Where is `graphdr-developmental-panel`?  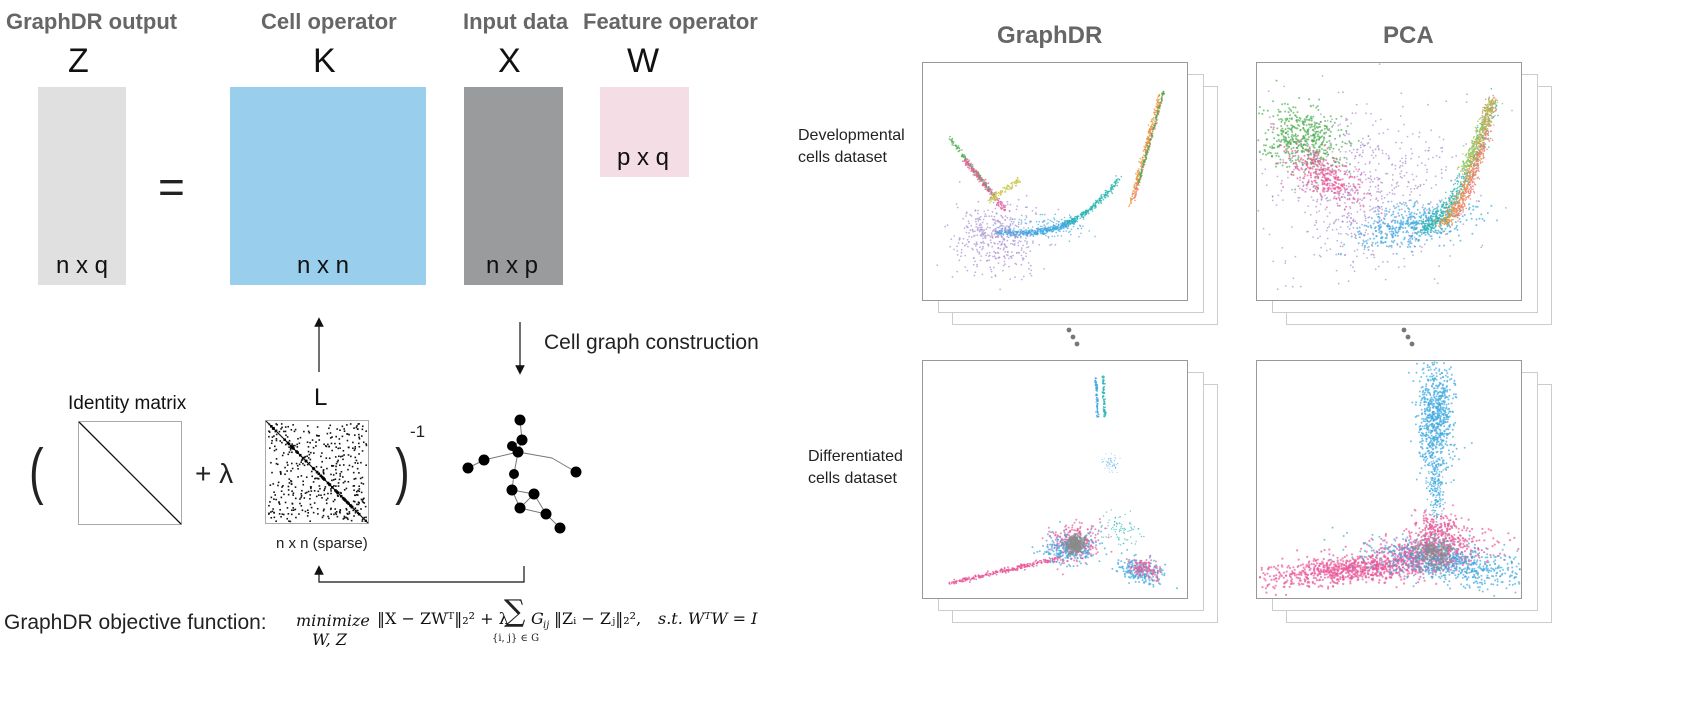 graphdr-developmental-panel is located at coordinates (1070, 193).